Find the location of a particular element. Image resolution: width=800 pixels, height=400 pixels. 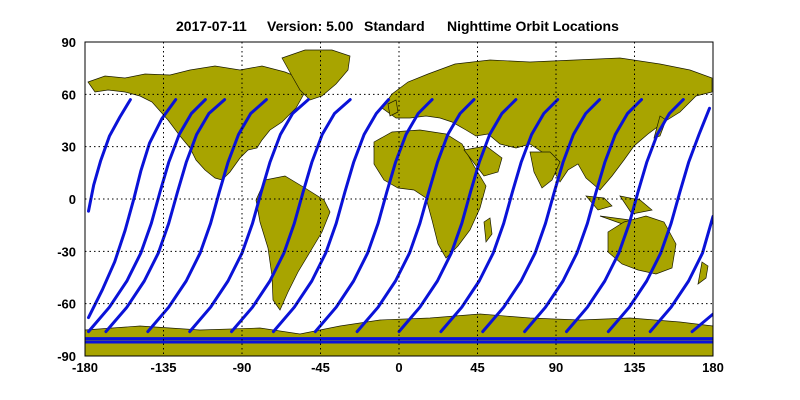

y-tick-label: 90 is located at coordinates (69, 42).